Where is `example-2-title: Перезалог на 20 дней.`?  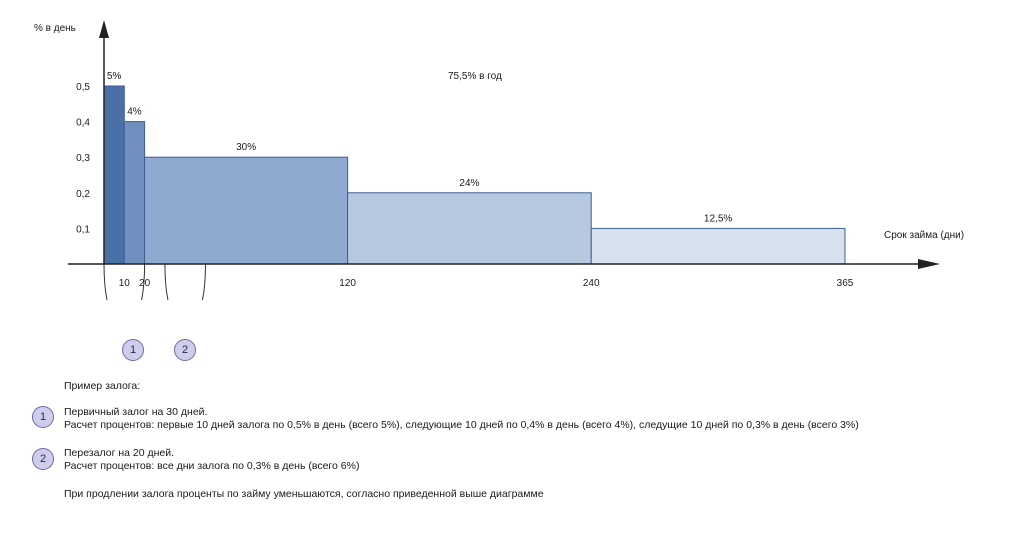
example-2-title: Перезалог на 20 дней. is located at coordinates (119, 453).